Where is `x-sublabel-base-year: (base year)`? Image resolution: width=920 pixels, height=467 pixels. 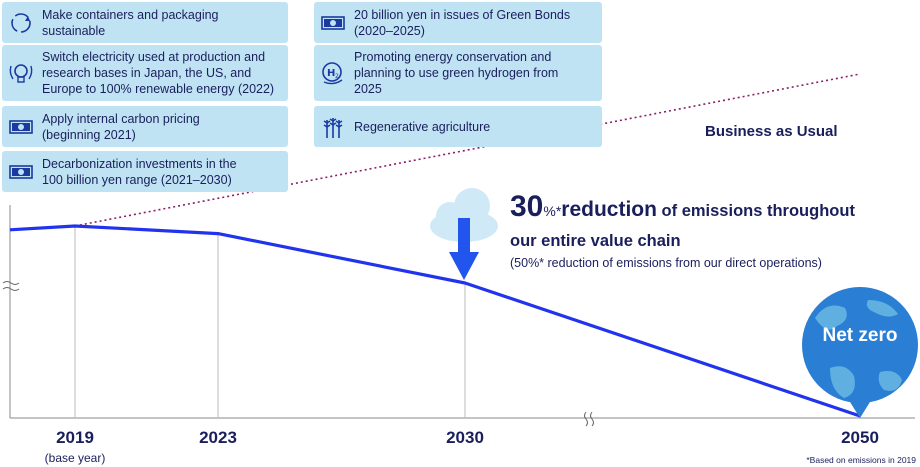
x-sublabel-base-year: (base year) is located at coordinates (75, 458).